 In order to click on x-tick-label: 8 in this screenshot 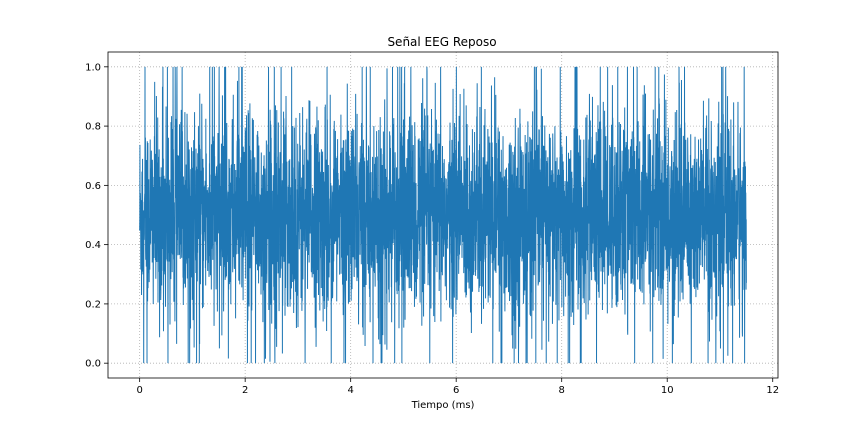, I will do `click(562, 390)`.